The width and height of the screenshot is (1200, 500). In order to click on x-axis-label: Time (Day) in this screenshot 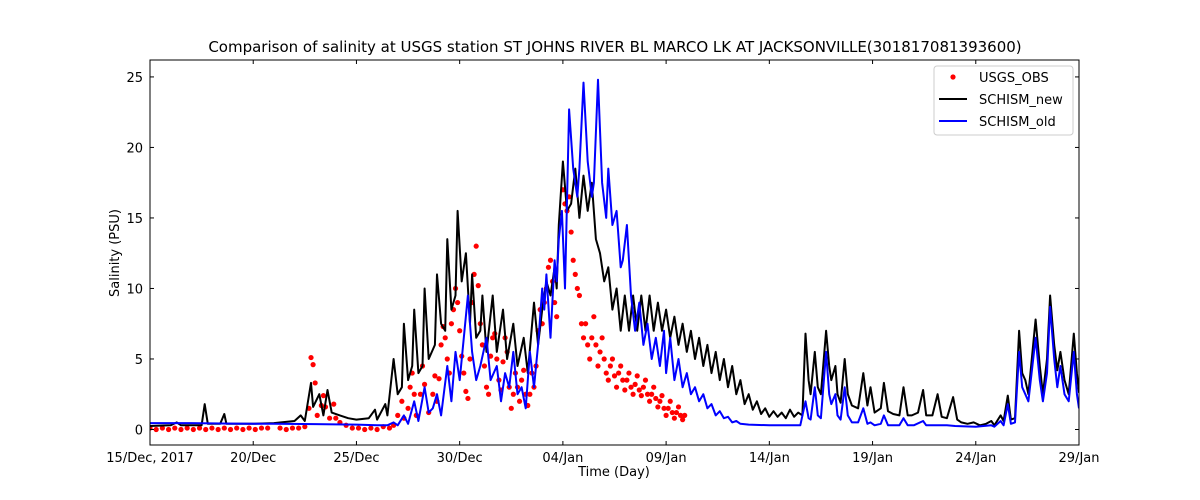, I will do `click(613, 472)`.